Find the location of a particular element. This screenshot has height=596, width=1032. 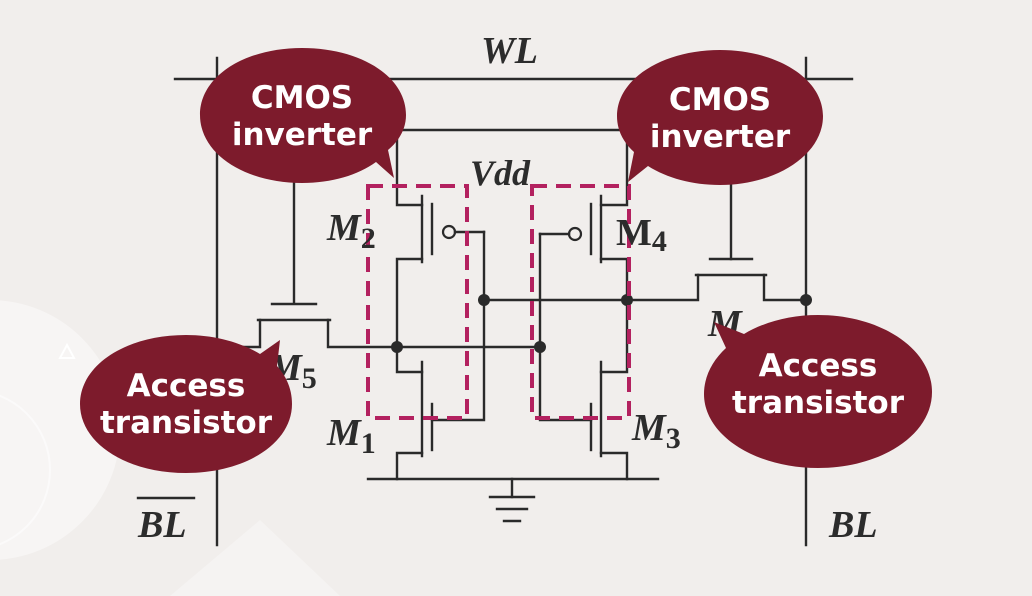

m3-label: M3 is located at coordinates (656, 431).